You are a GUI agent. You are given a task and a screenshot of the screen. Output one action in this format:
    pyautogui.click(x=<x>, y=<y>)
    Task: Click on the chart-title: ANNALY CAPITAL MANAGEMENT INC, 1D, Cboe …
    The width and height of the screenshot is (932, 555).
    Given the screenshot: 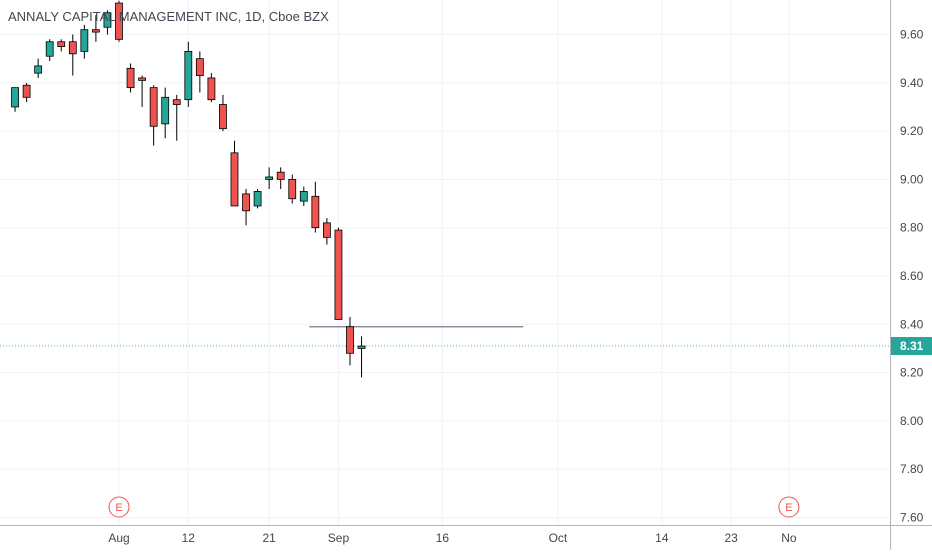 What is the action you would take?
    pyautogui.click(x=168, y=16)
    